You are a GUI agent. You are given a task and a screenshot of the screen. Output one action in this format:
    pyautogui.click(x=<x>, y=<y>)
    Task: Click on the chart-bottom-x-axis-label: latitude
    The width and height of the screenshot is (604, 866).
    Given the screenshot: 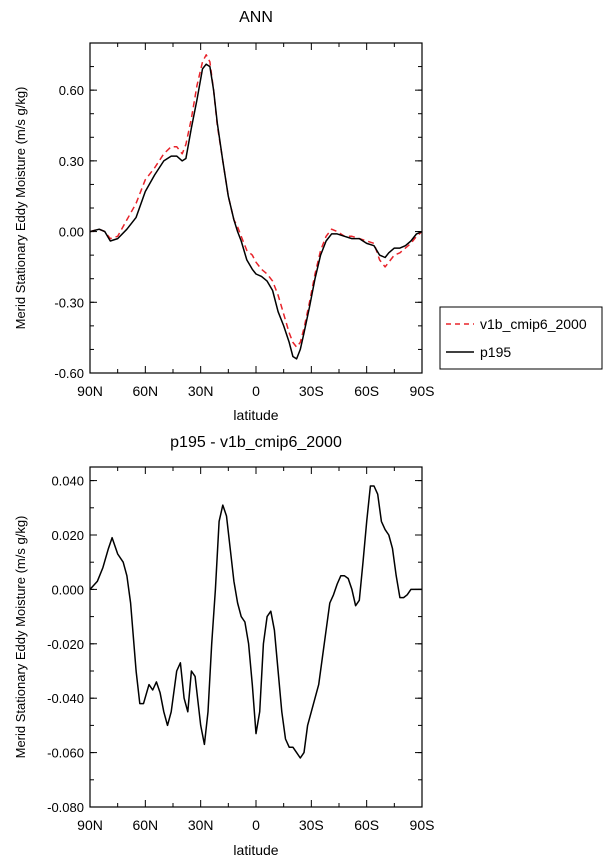 What is the action you would take?
    pyautogui.click(x=255, y=850)
    